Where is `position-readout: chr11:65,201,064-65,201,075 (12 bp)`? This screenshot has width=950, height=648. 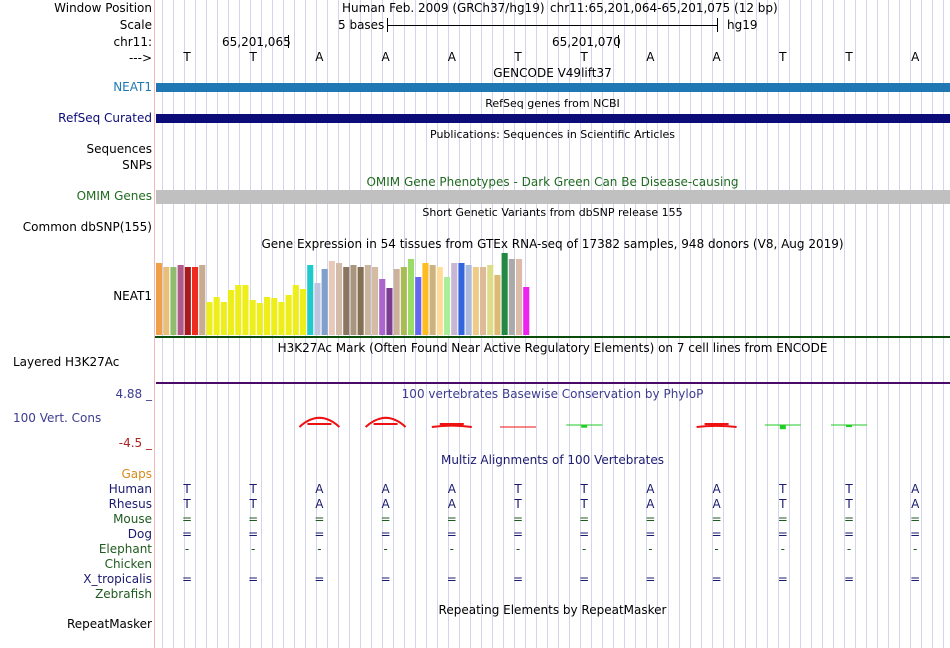
position-readout: chr11:65,201,064-65,201,075 (12 bp) is located at coordinates (664, 8).